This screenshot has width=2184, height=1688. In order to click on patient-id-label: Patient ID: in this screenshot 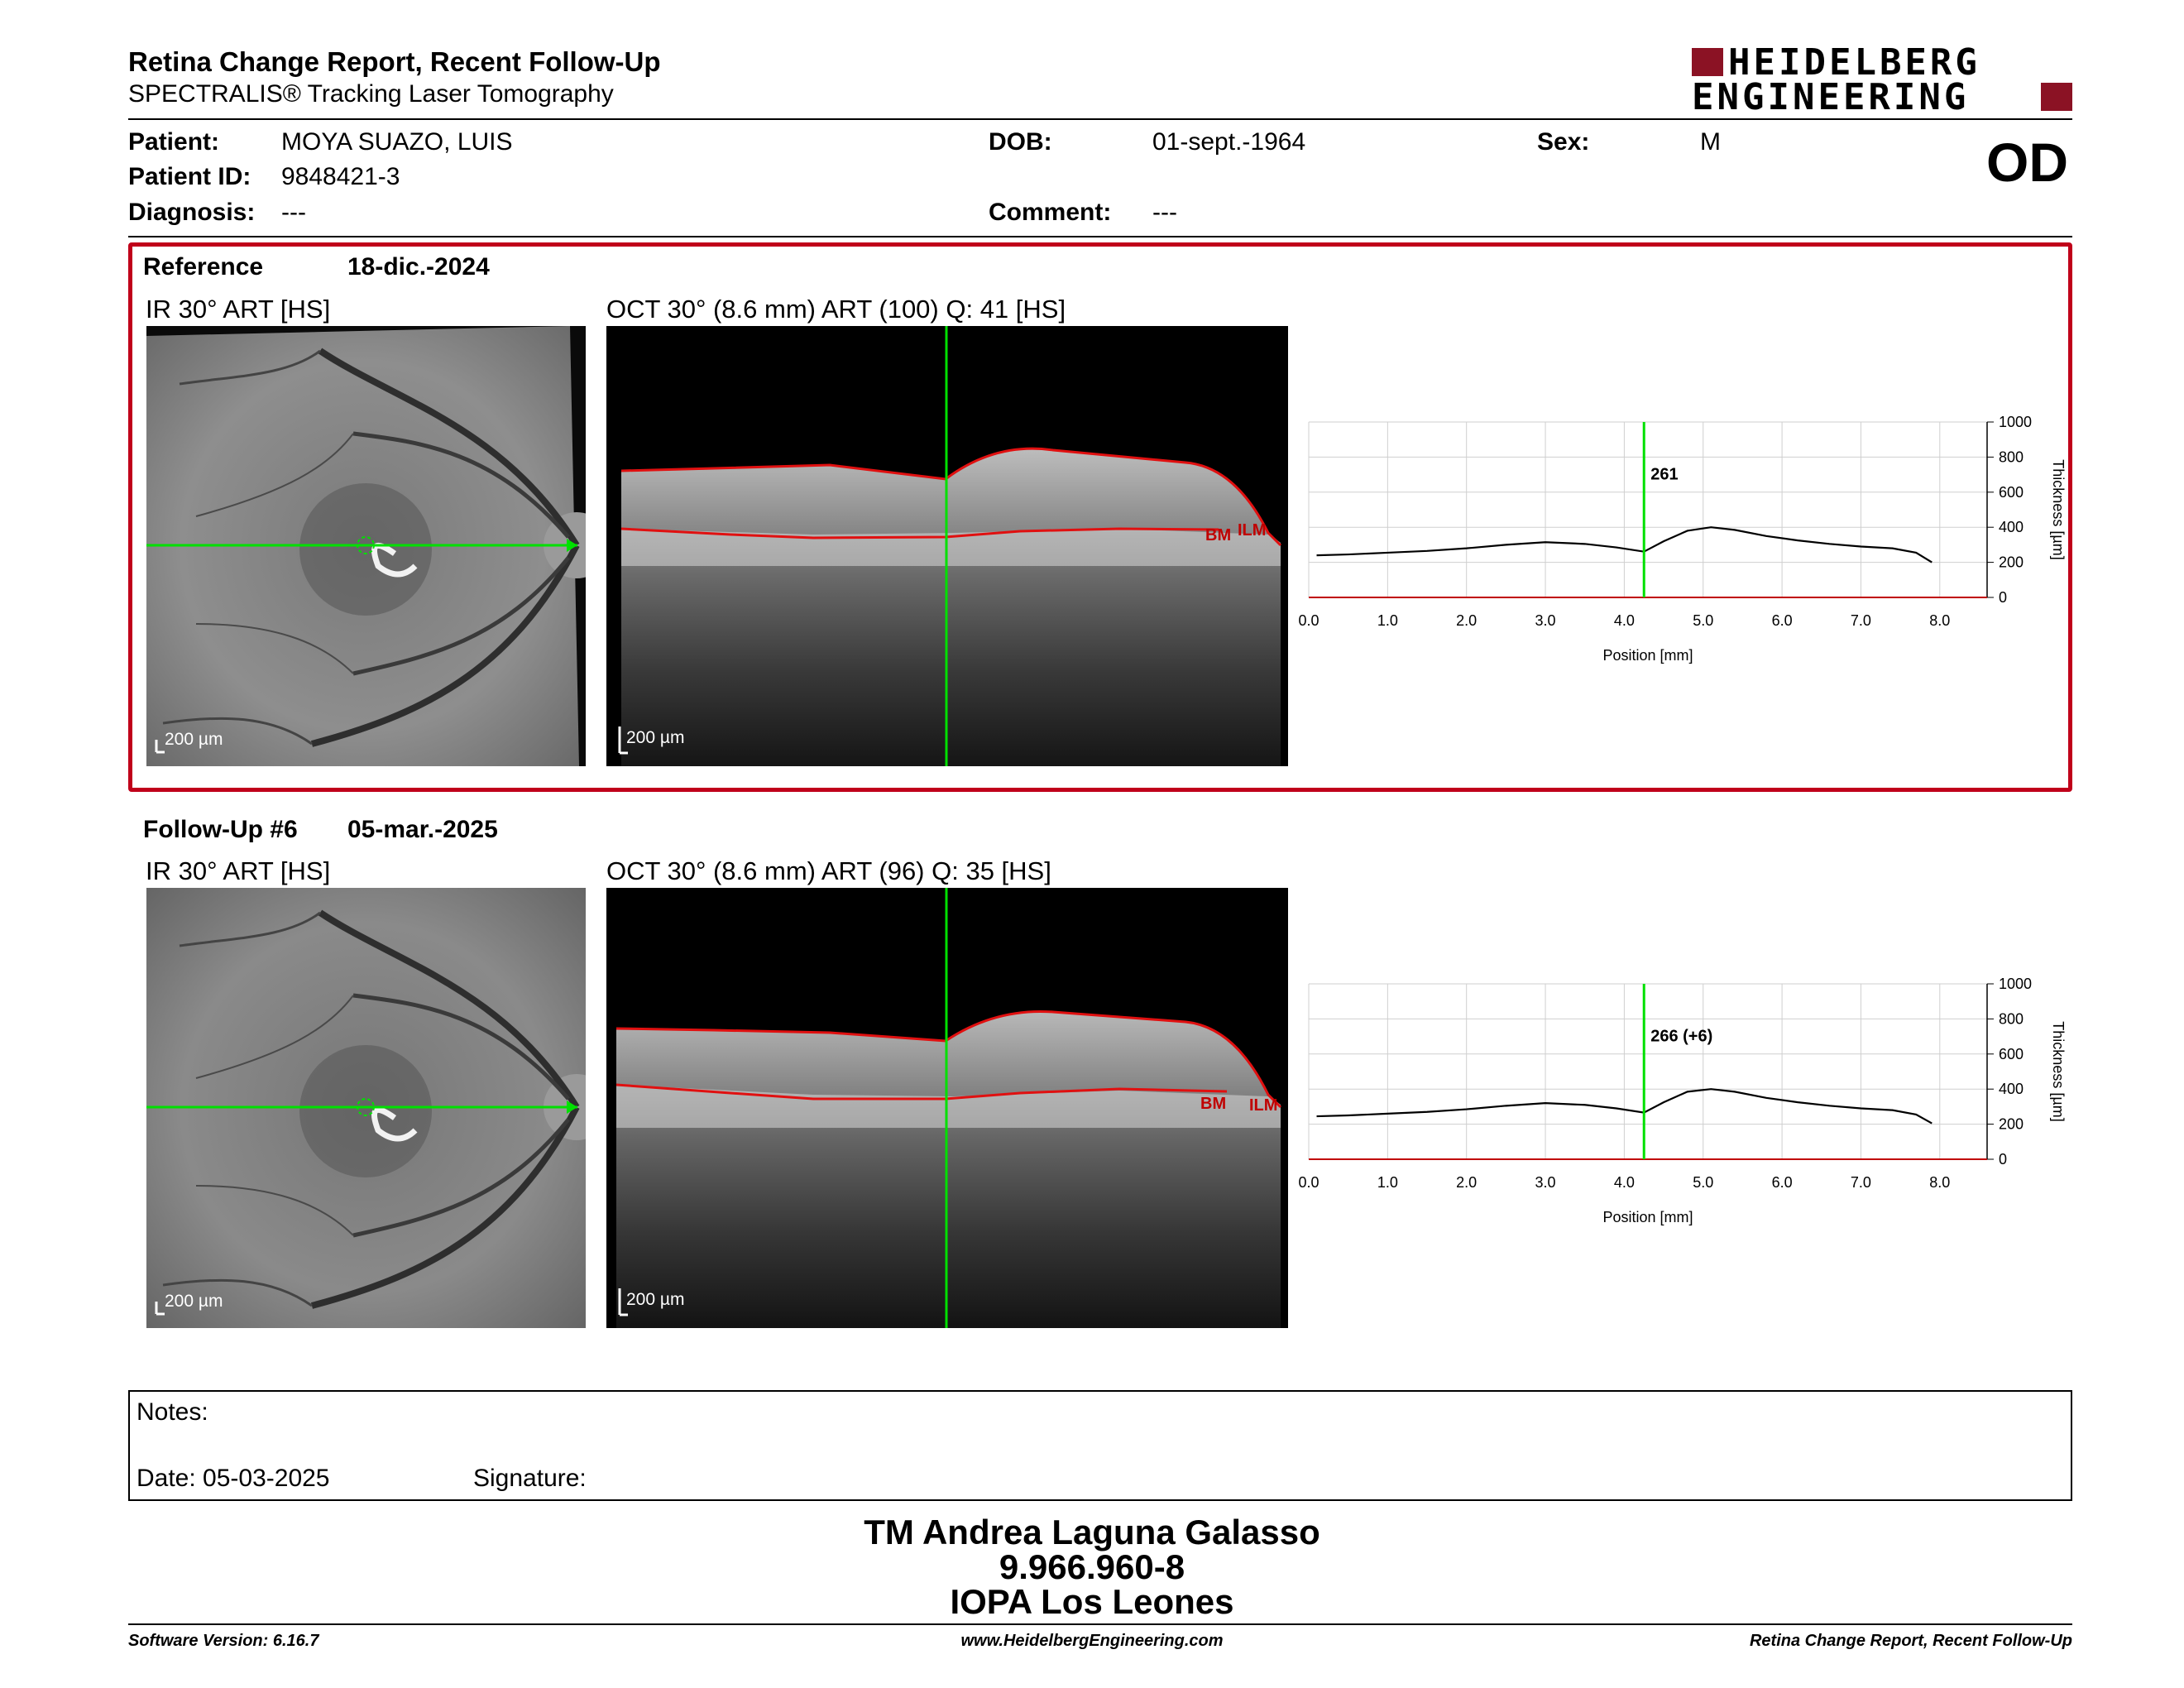, I will do `click(189, 176)`.